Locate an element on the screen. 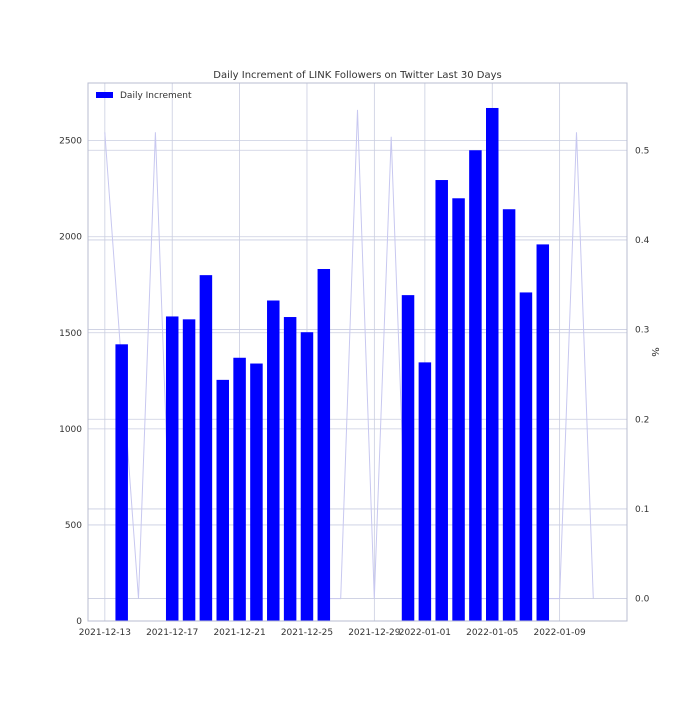 The height and width of the screenshot is (702, 698). x-tick-label: 2022-01-05 is located at coordinates (492, 633).